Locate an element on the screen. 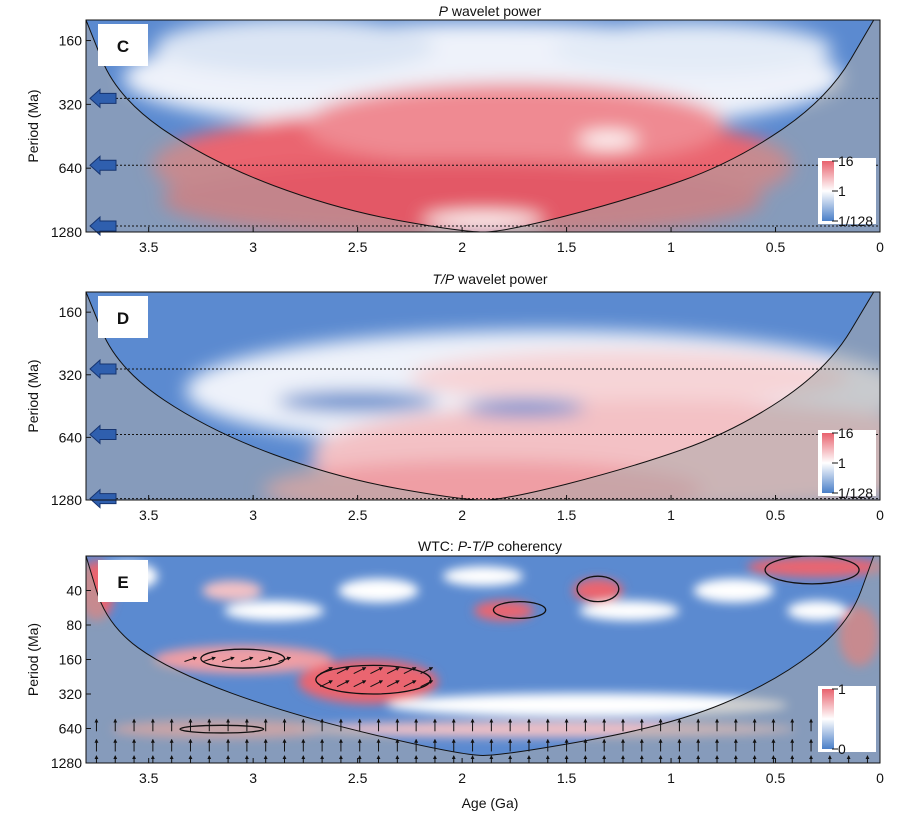  panel-e-title-italic: P is located at coordinates (463, 546).